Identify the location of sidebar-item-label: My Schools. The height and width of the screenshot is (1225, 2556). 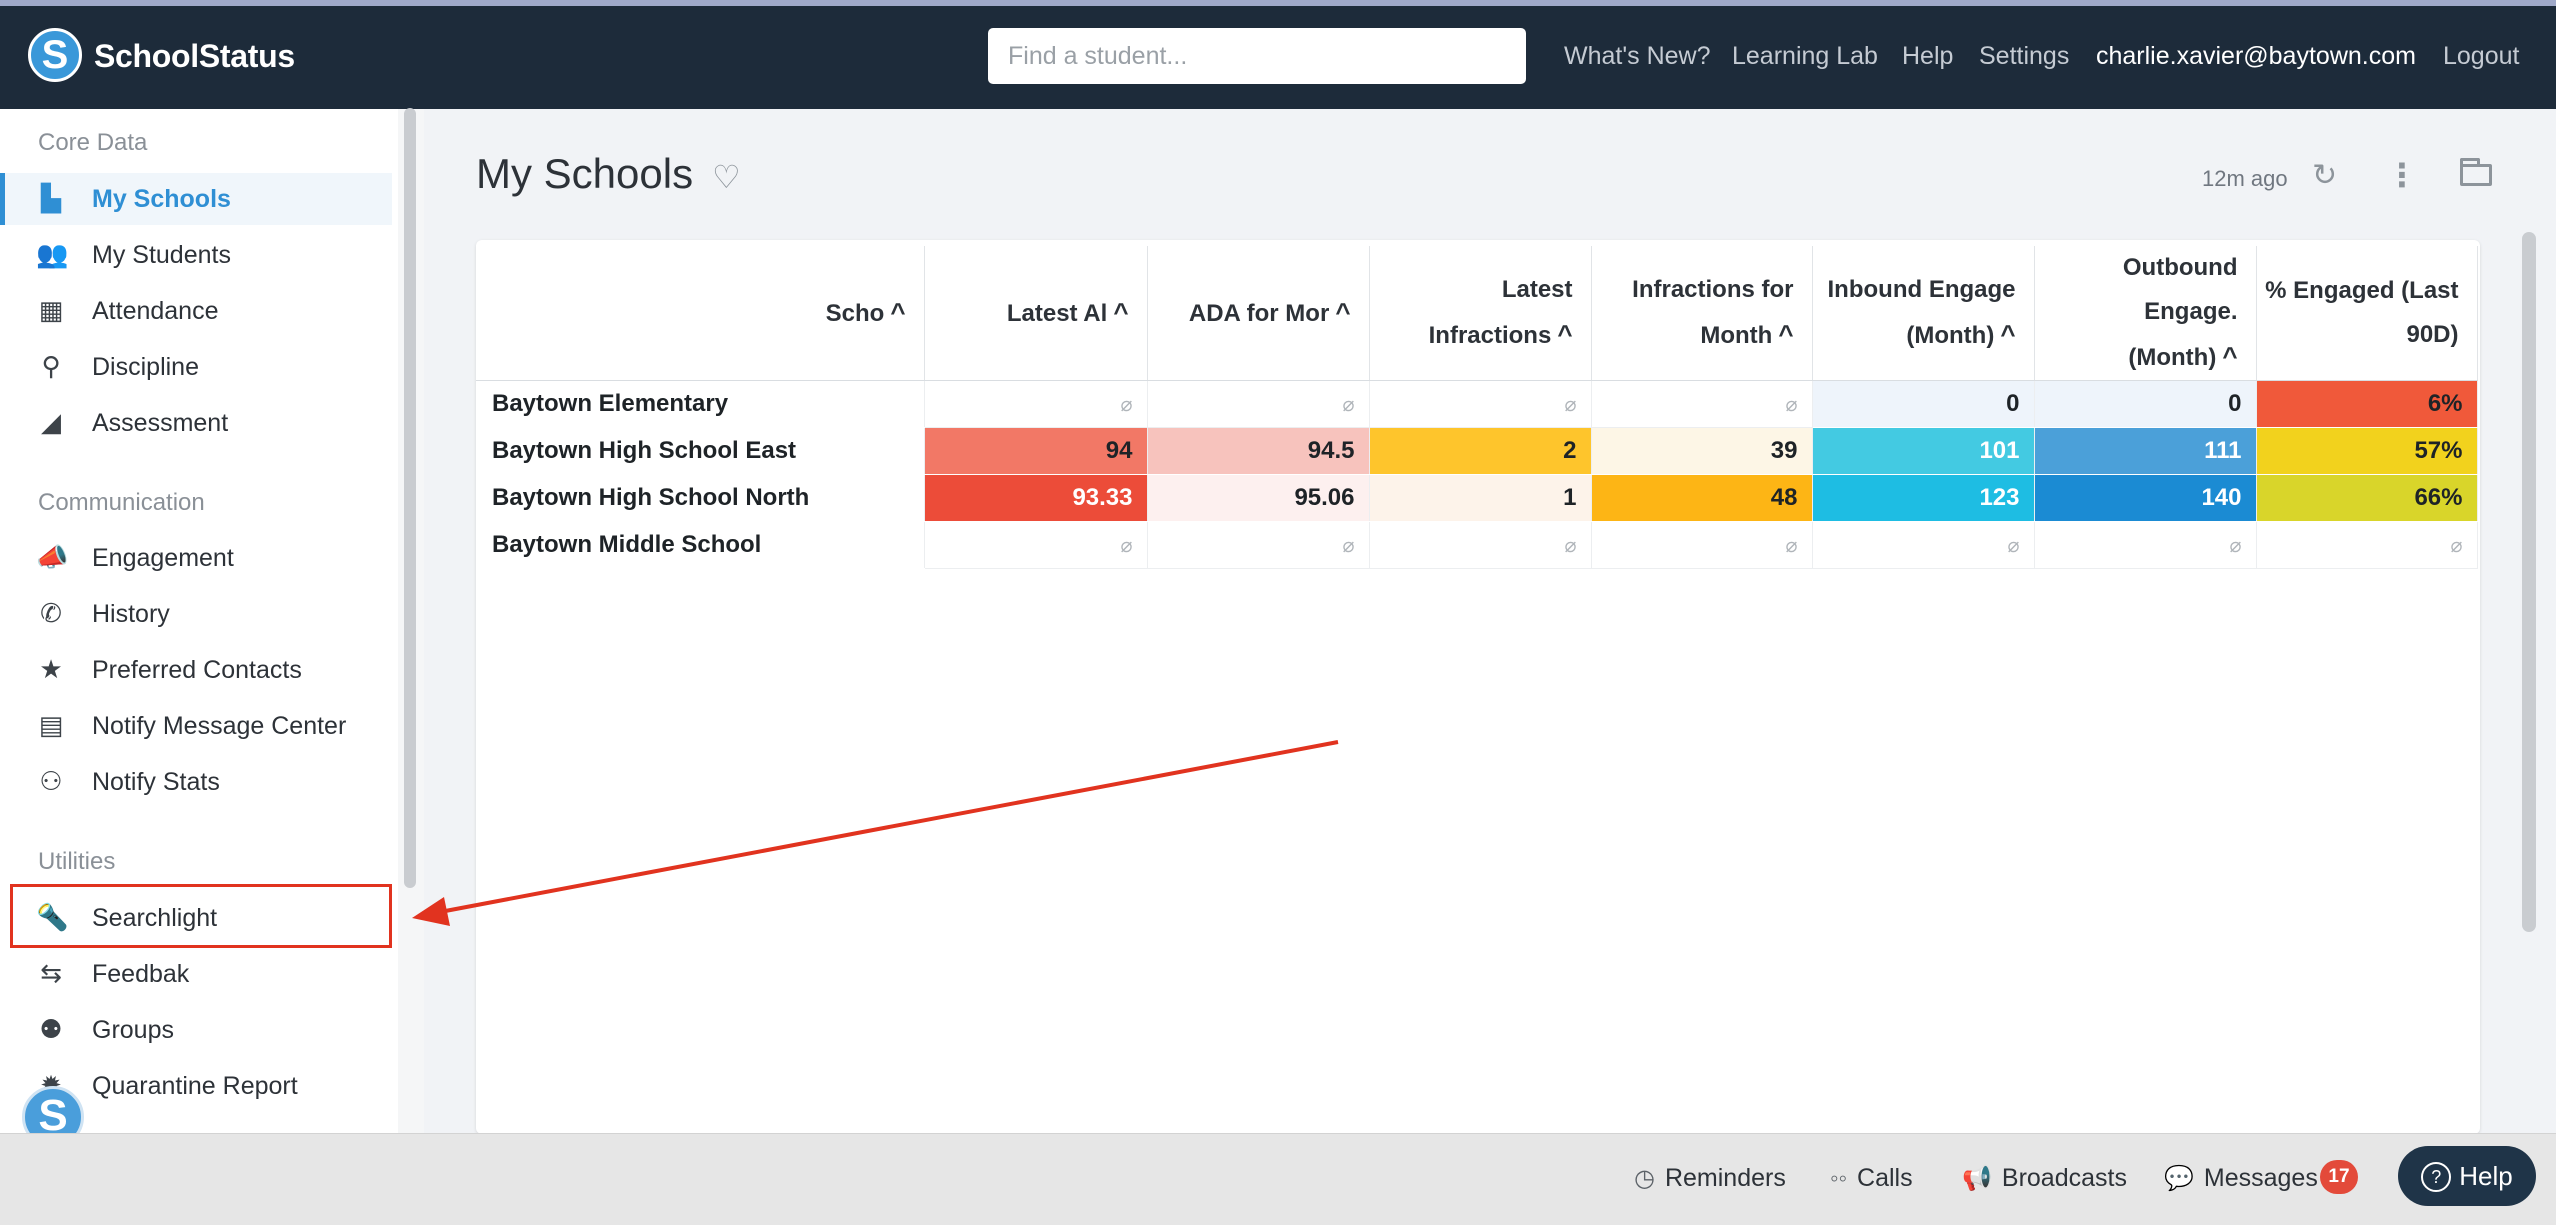
(161, 199).